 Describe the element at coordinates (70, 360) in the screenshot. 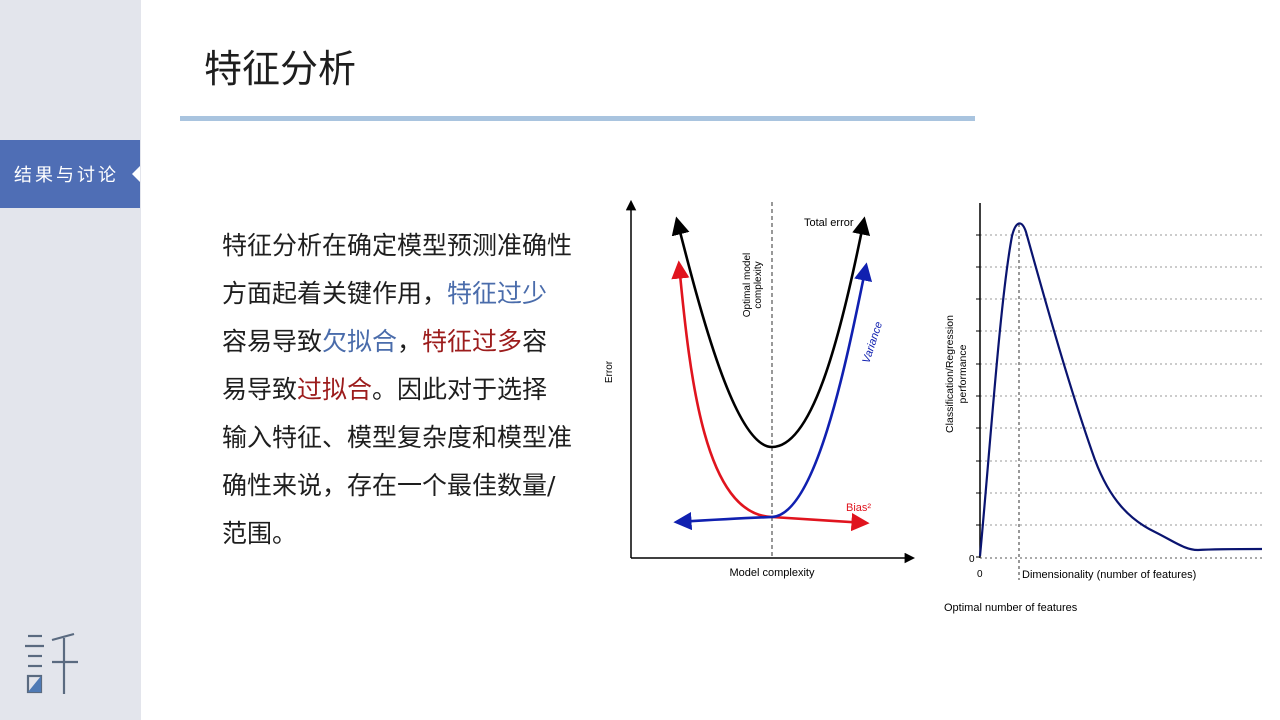

I see `sidebar: 结果与讨论` at that location.